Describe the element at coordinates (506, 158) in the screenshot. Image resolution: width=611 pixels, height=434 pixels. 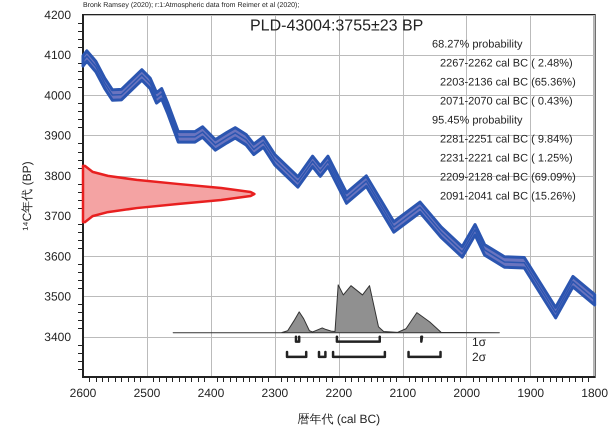
I see `annotation: 2231-2221 cal BC ( 1.25%)` at that location.